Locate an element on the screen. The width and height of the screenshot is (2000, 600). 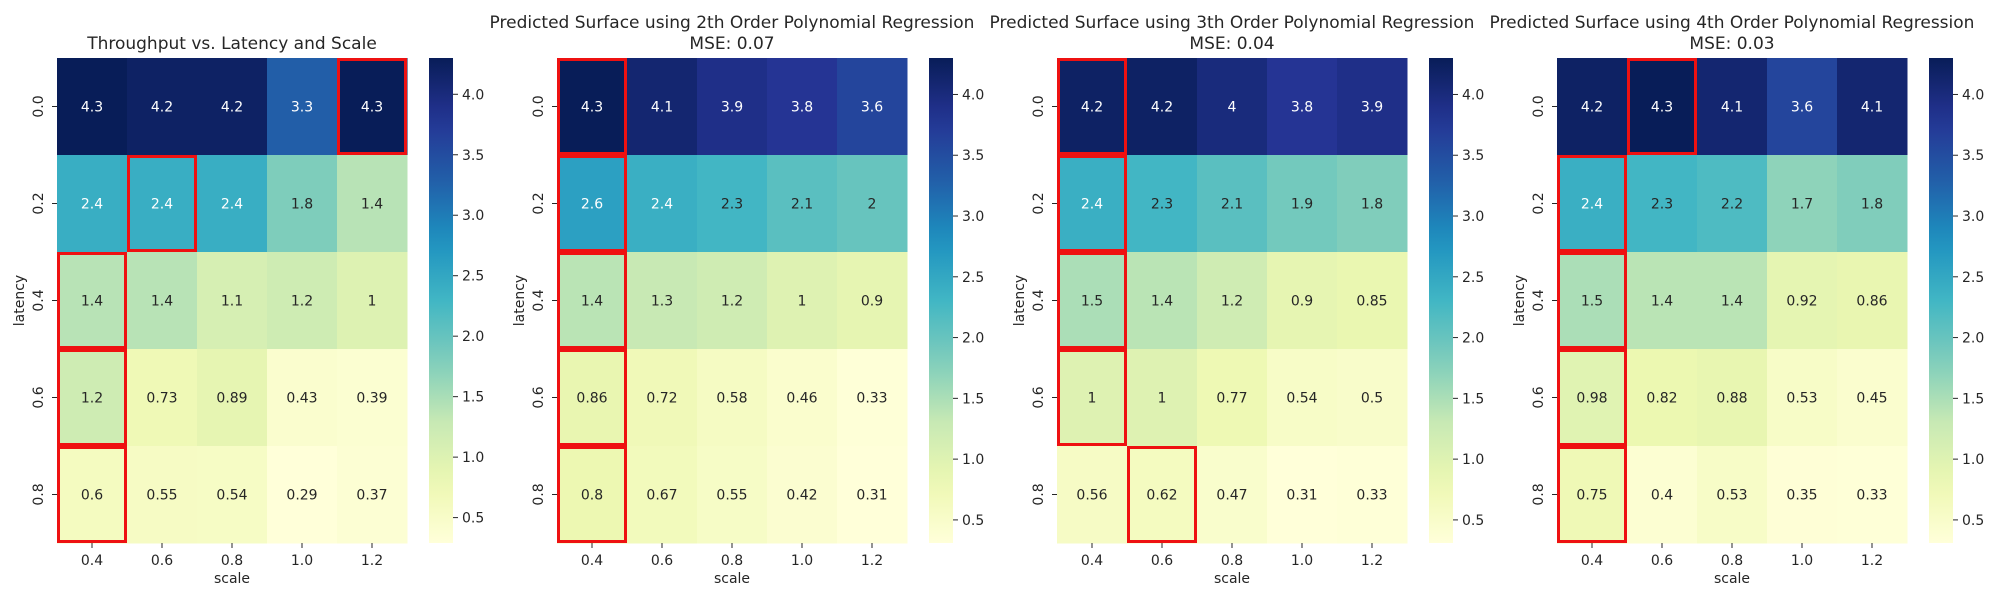
cell-value-label: 0.85 is located at coordinates (1371, 302).